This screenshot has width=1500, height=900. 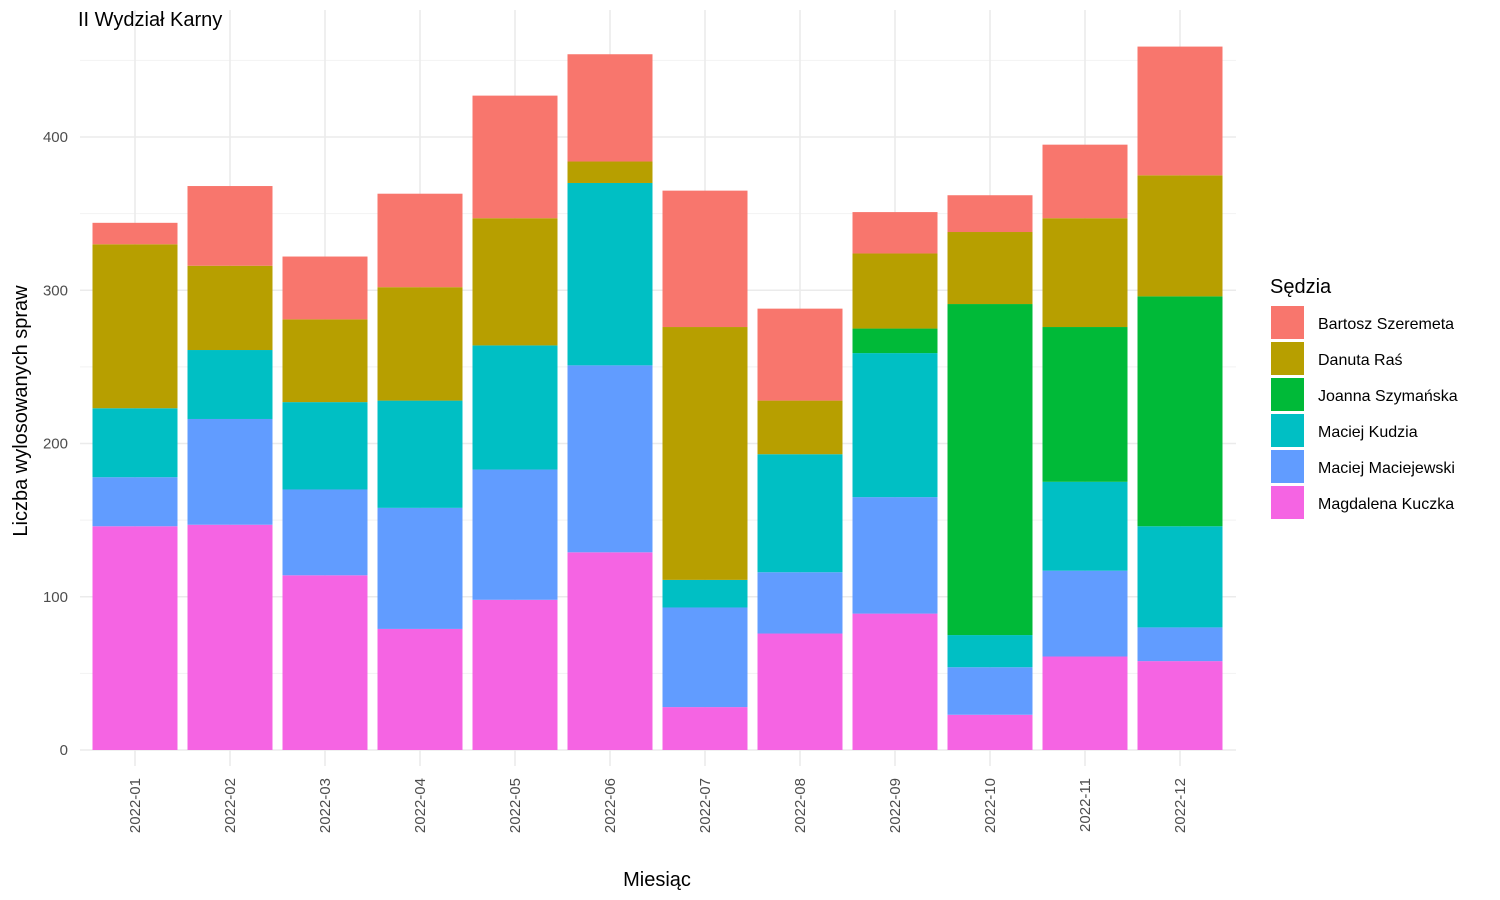 What do you see at coordinates (1386, 504) in the screenshot?
I see `legend-label: Magdalena Kuczka` at bounding box center [1386, 504].